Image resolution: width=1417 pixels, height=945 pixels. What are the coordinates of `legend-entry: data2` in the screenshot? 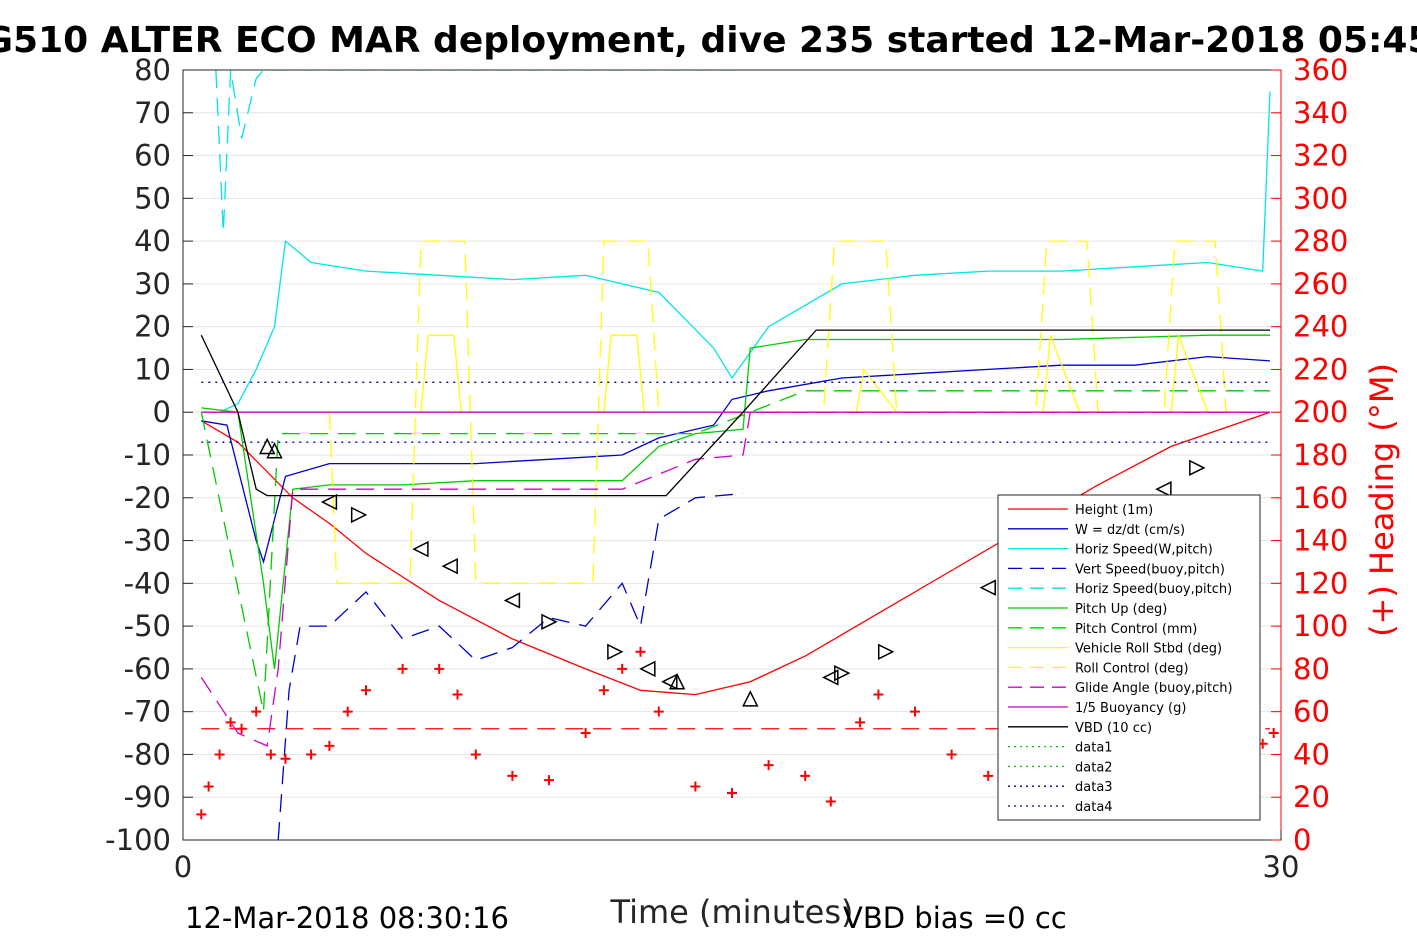 It's located at (1094, 767).